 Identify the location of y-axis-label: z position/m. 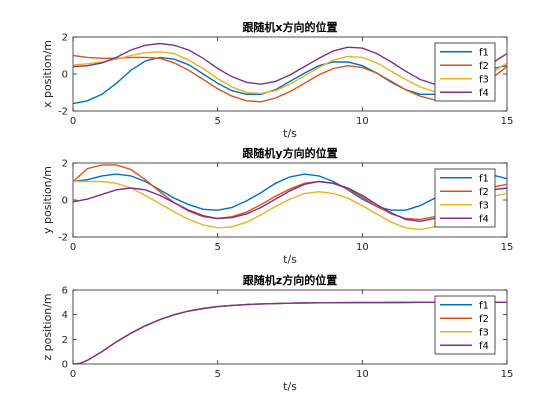
(47, 326).